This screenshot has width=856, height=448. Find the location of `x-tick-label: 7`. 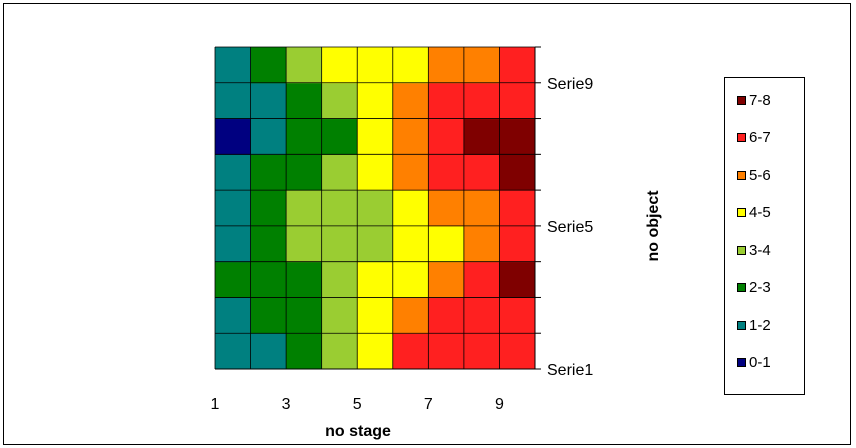

x-tick-label: 7 is located at coordinates (428, 404).